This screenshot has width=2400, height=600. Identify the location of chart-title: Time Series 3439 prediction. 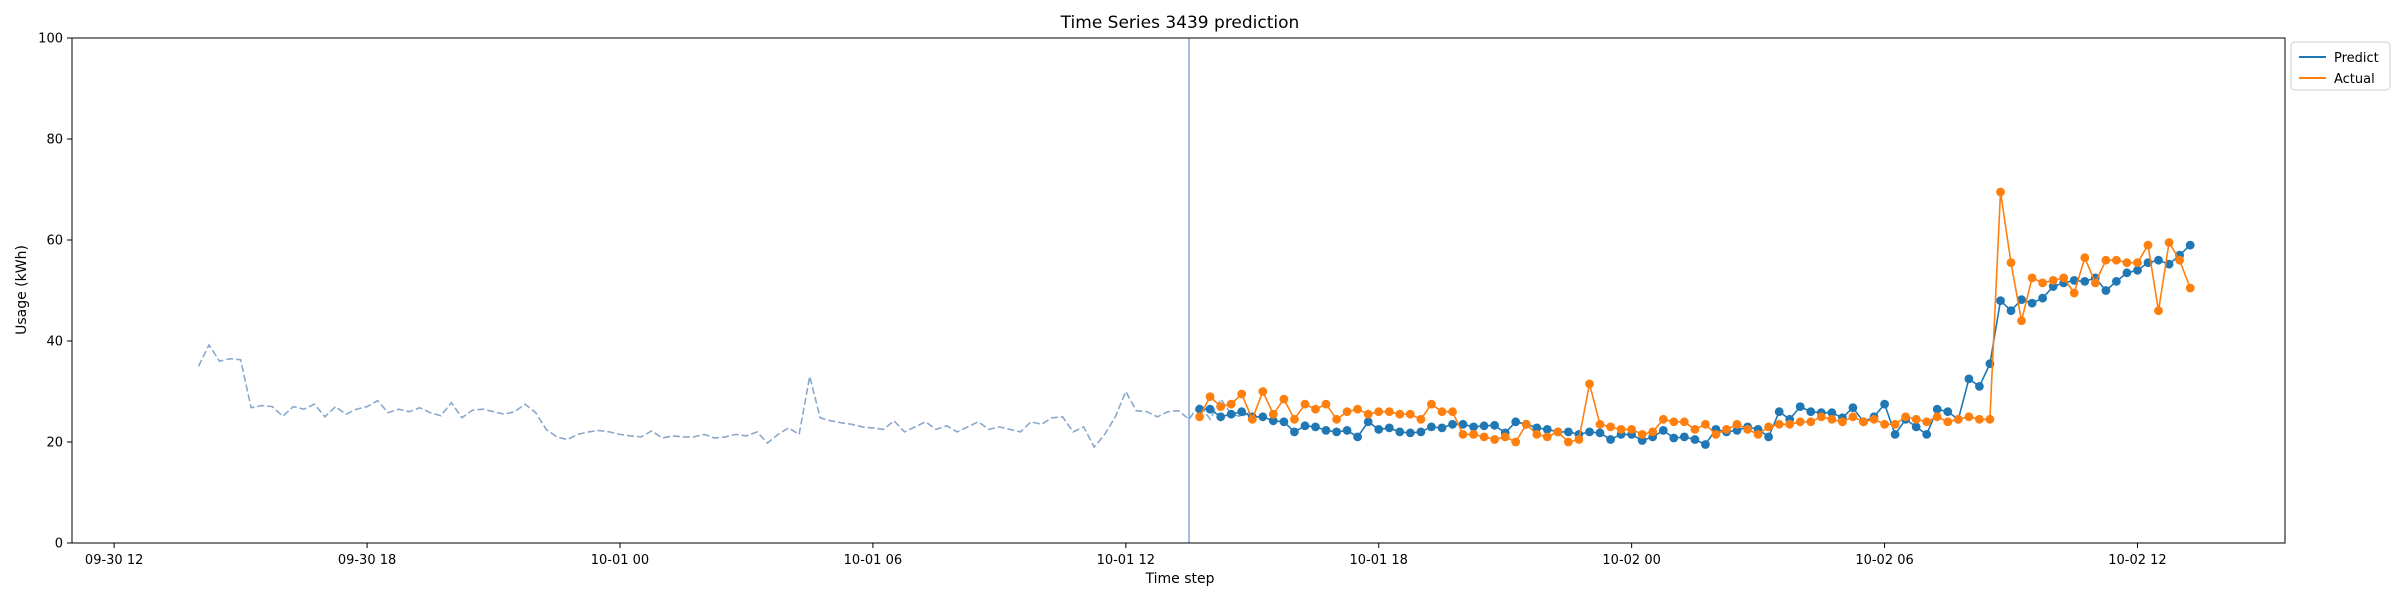
(1180, 23).